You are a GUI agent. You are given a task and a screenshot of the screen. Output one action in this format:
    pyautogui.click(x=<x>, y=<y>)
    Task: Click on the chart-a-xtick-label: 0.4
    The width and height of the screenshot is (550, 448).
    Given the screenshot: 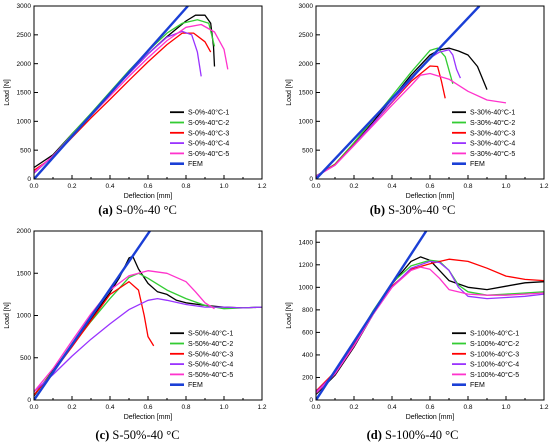 What is the action you would take?
    pyautogui.click(x=109, y=186)
    